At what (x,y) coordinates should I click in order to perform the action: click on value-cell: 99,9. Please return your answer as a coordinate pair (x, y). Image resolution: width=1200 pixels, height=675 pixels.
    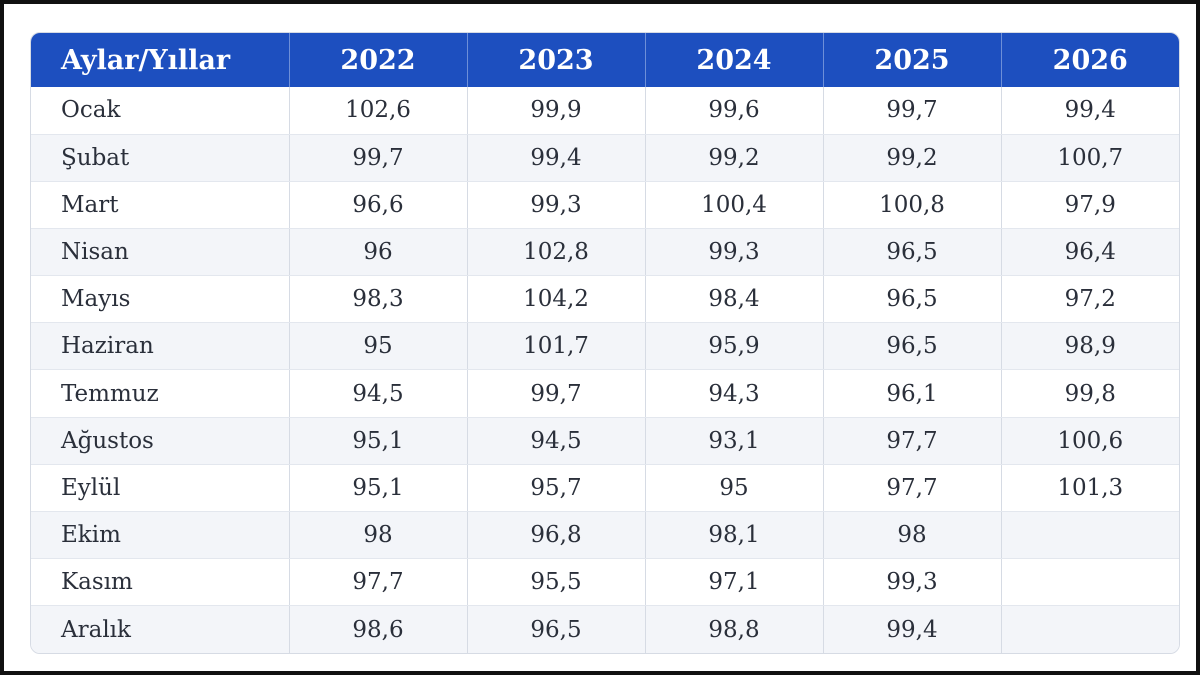
    Looking at the image, I should click on (556, 111).